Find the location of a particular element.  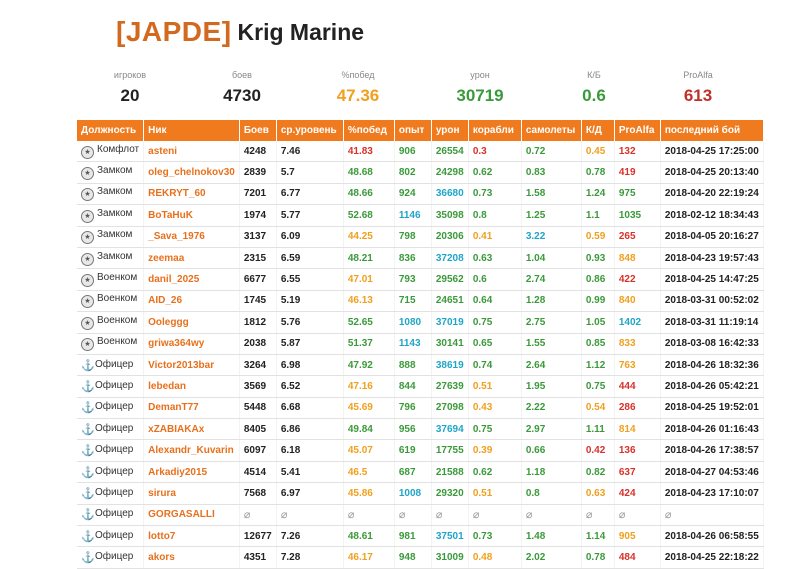

player-link: zeemaa is located at coordinates (191, 258).